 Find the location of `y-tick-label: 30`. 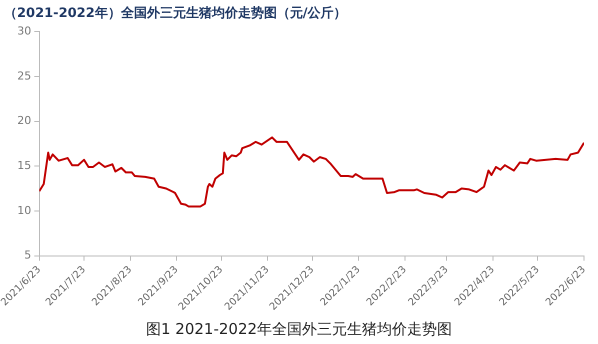

y-tick-label: 30 is located at coordinates (24, 31).